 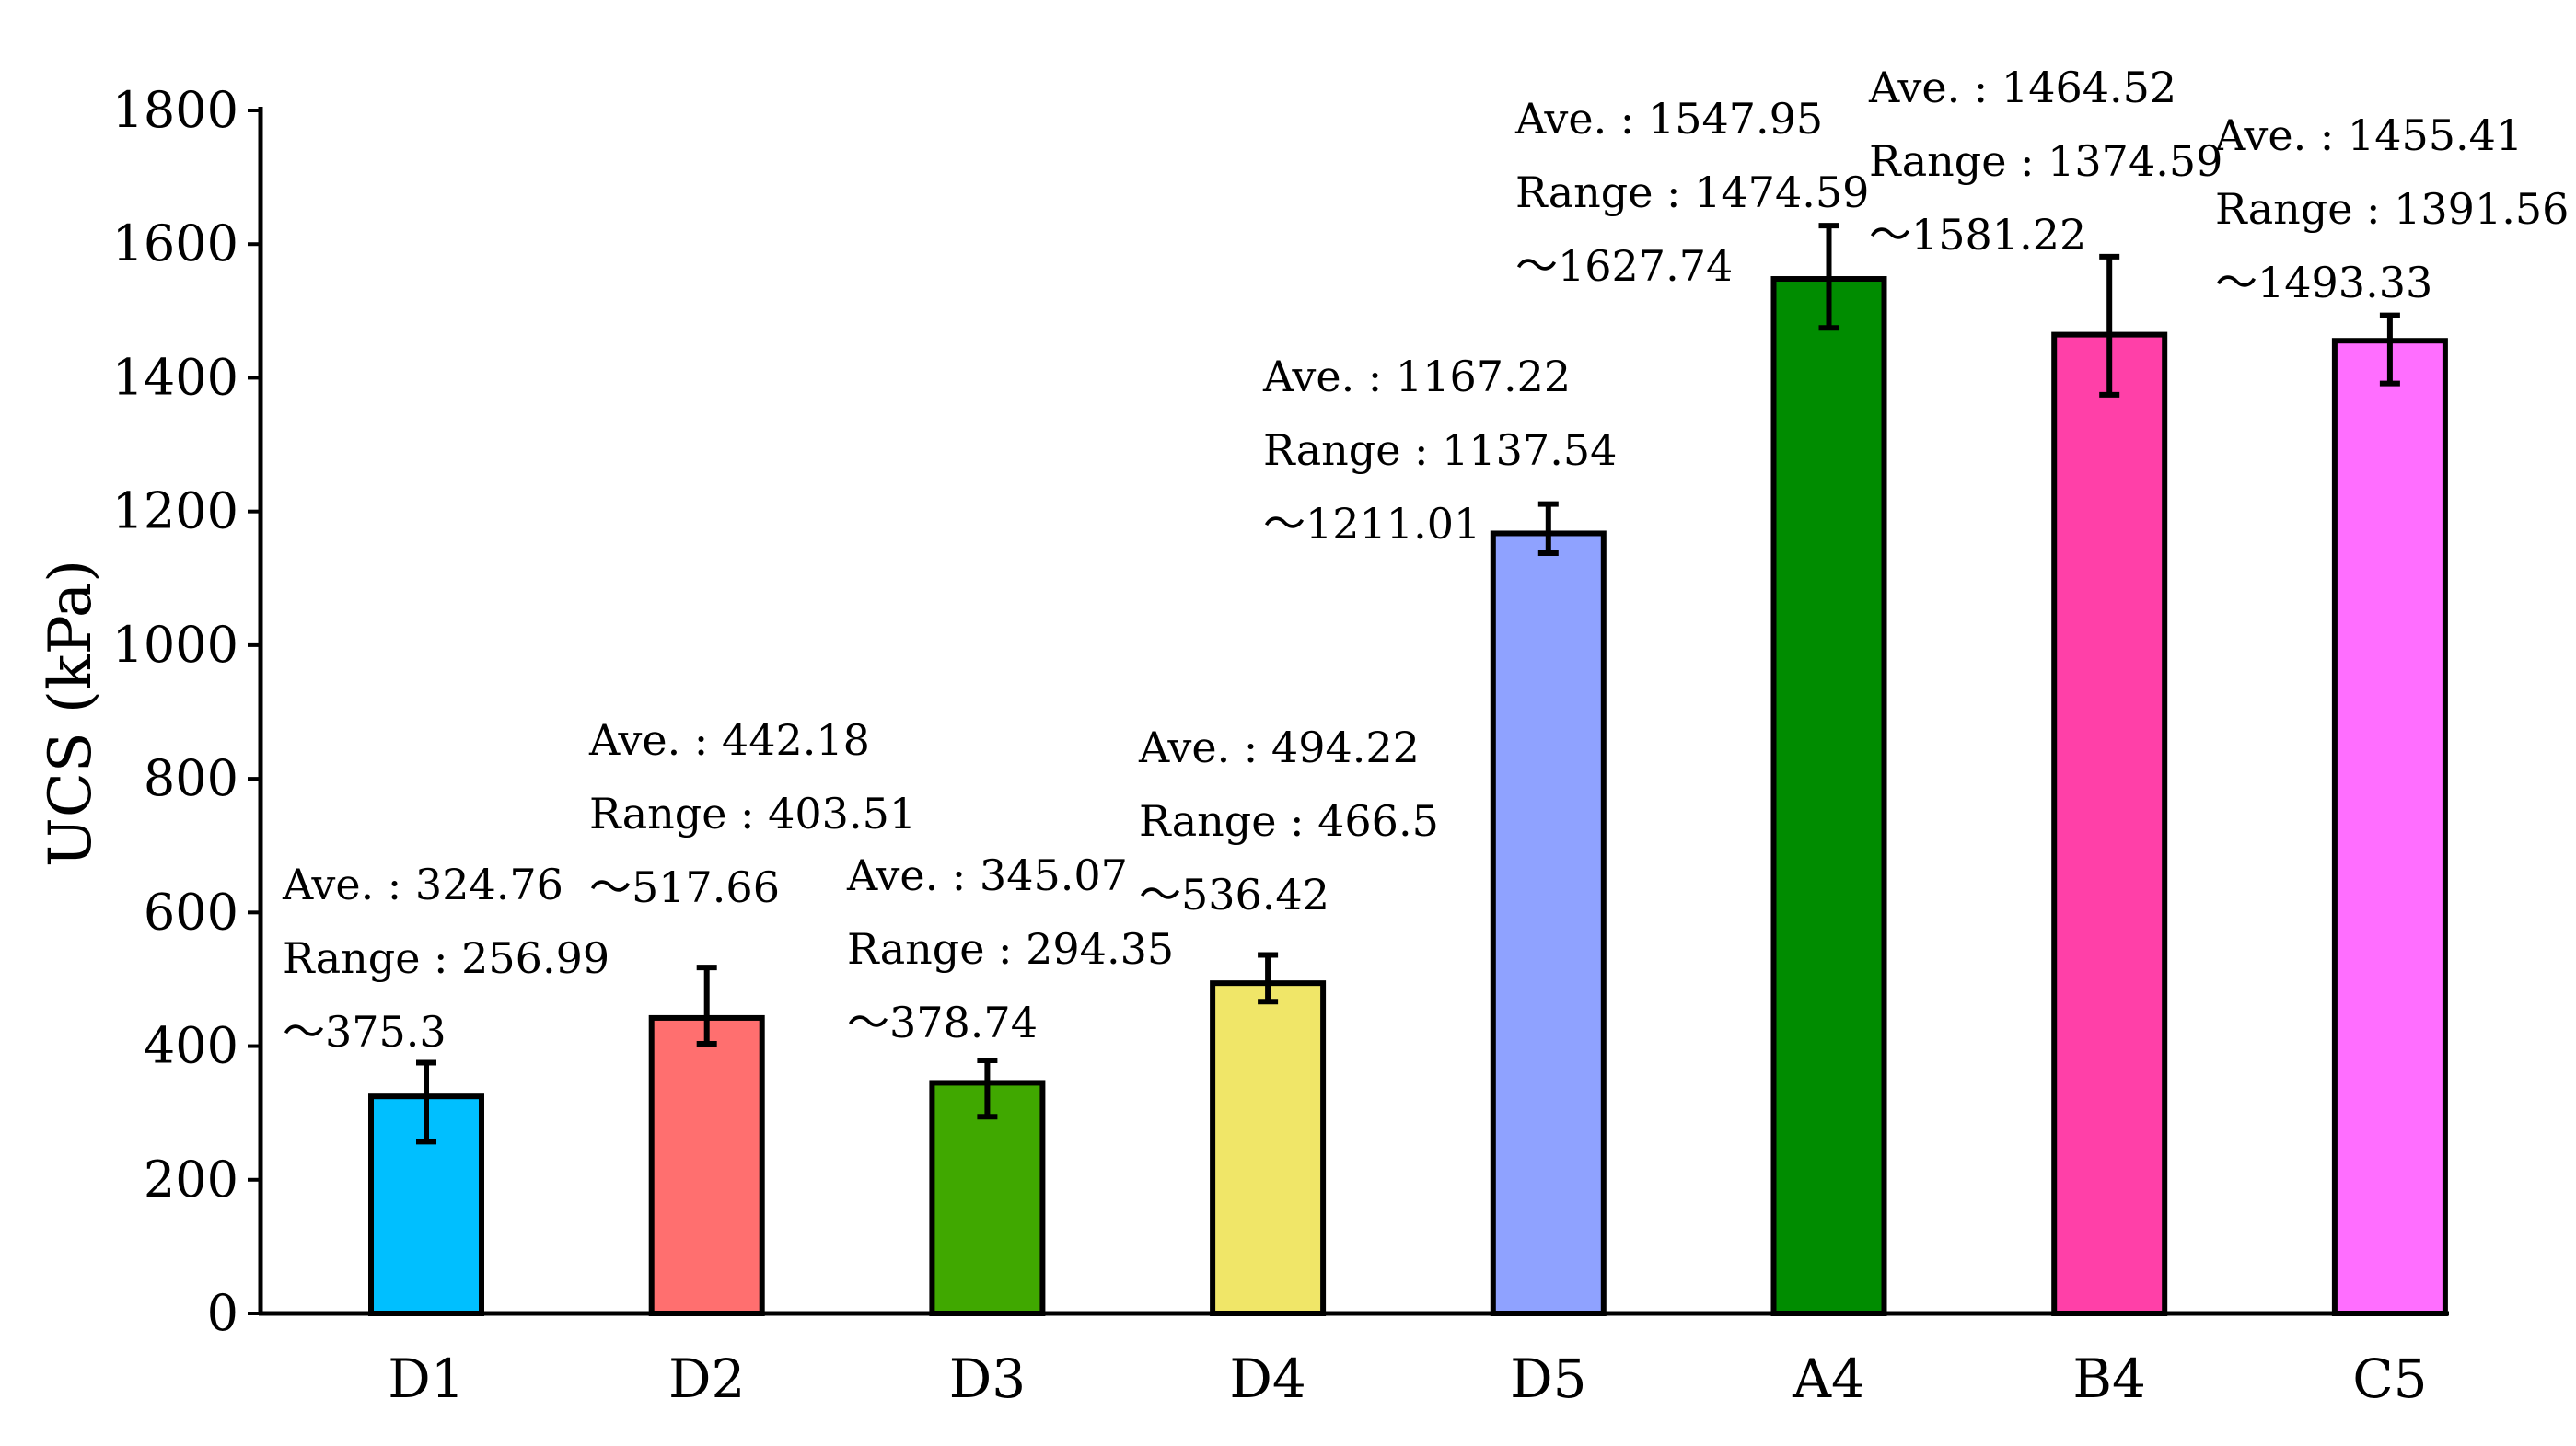 What do you see at coordinates (1624, 266) in the screenshot?
I see `annotation-line: ～1627.74` at bounding box center [1624, 266].